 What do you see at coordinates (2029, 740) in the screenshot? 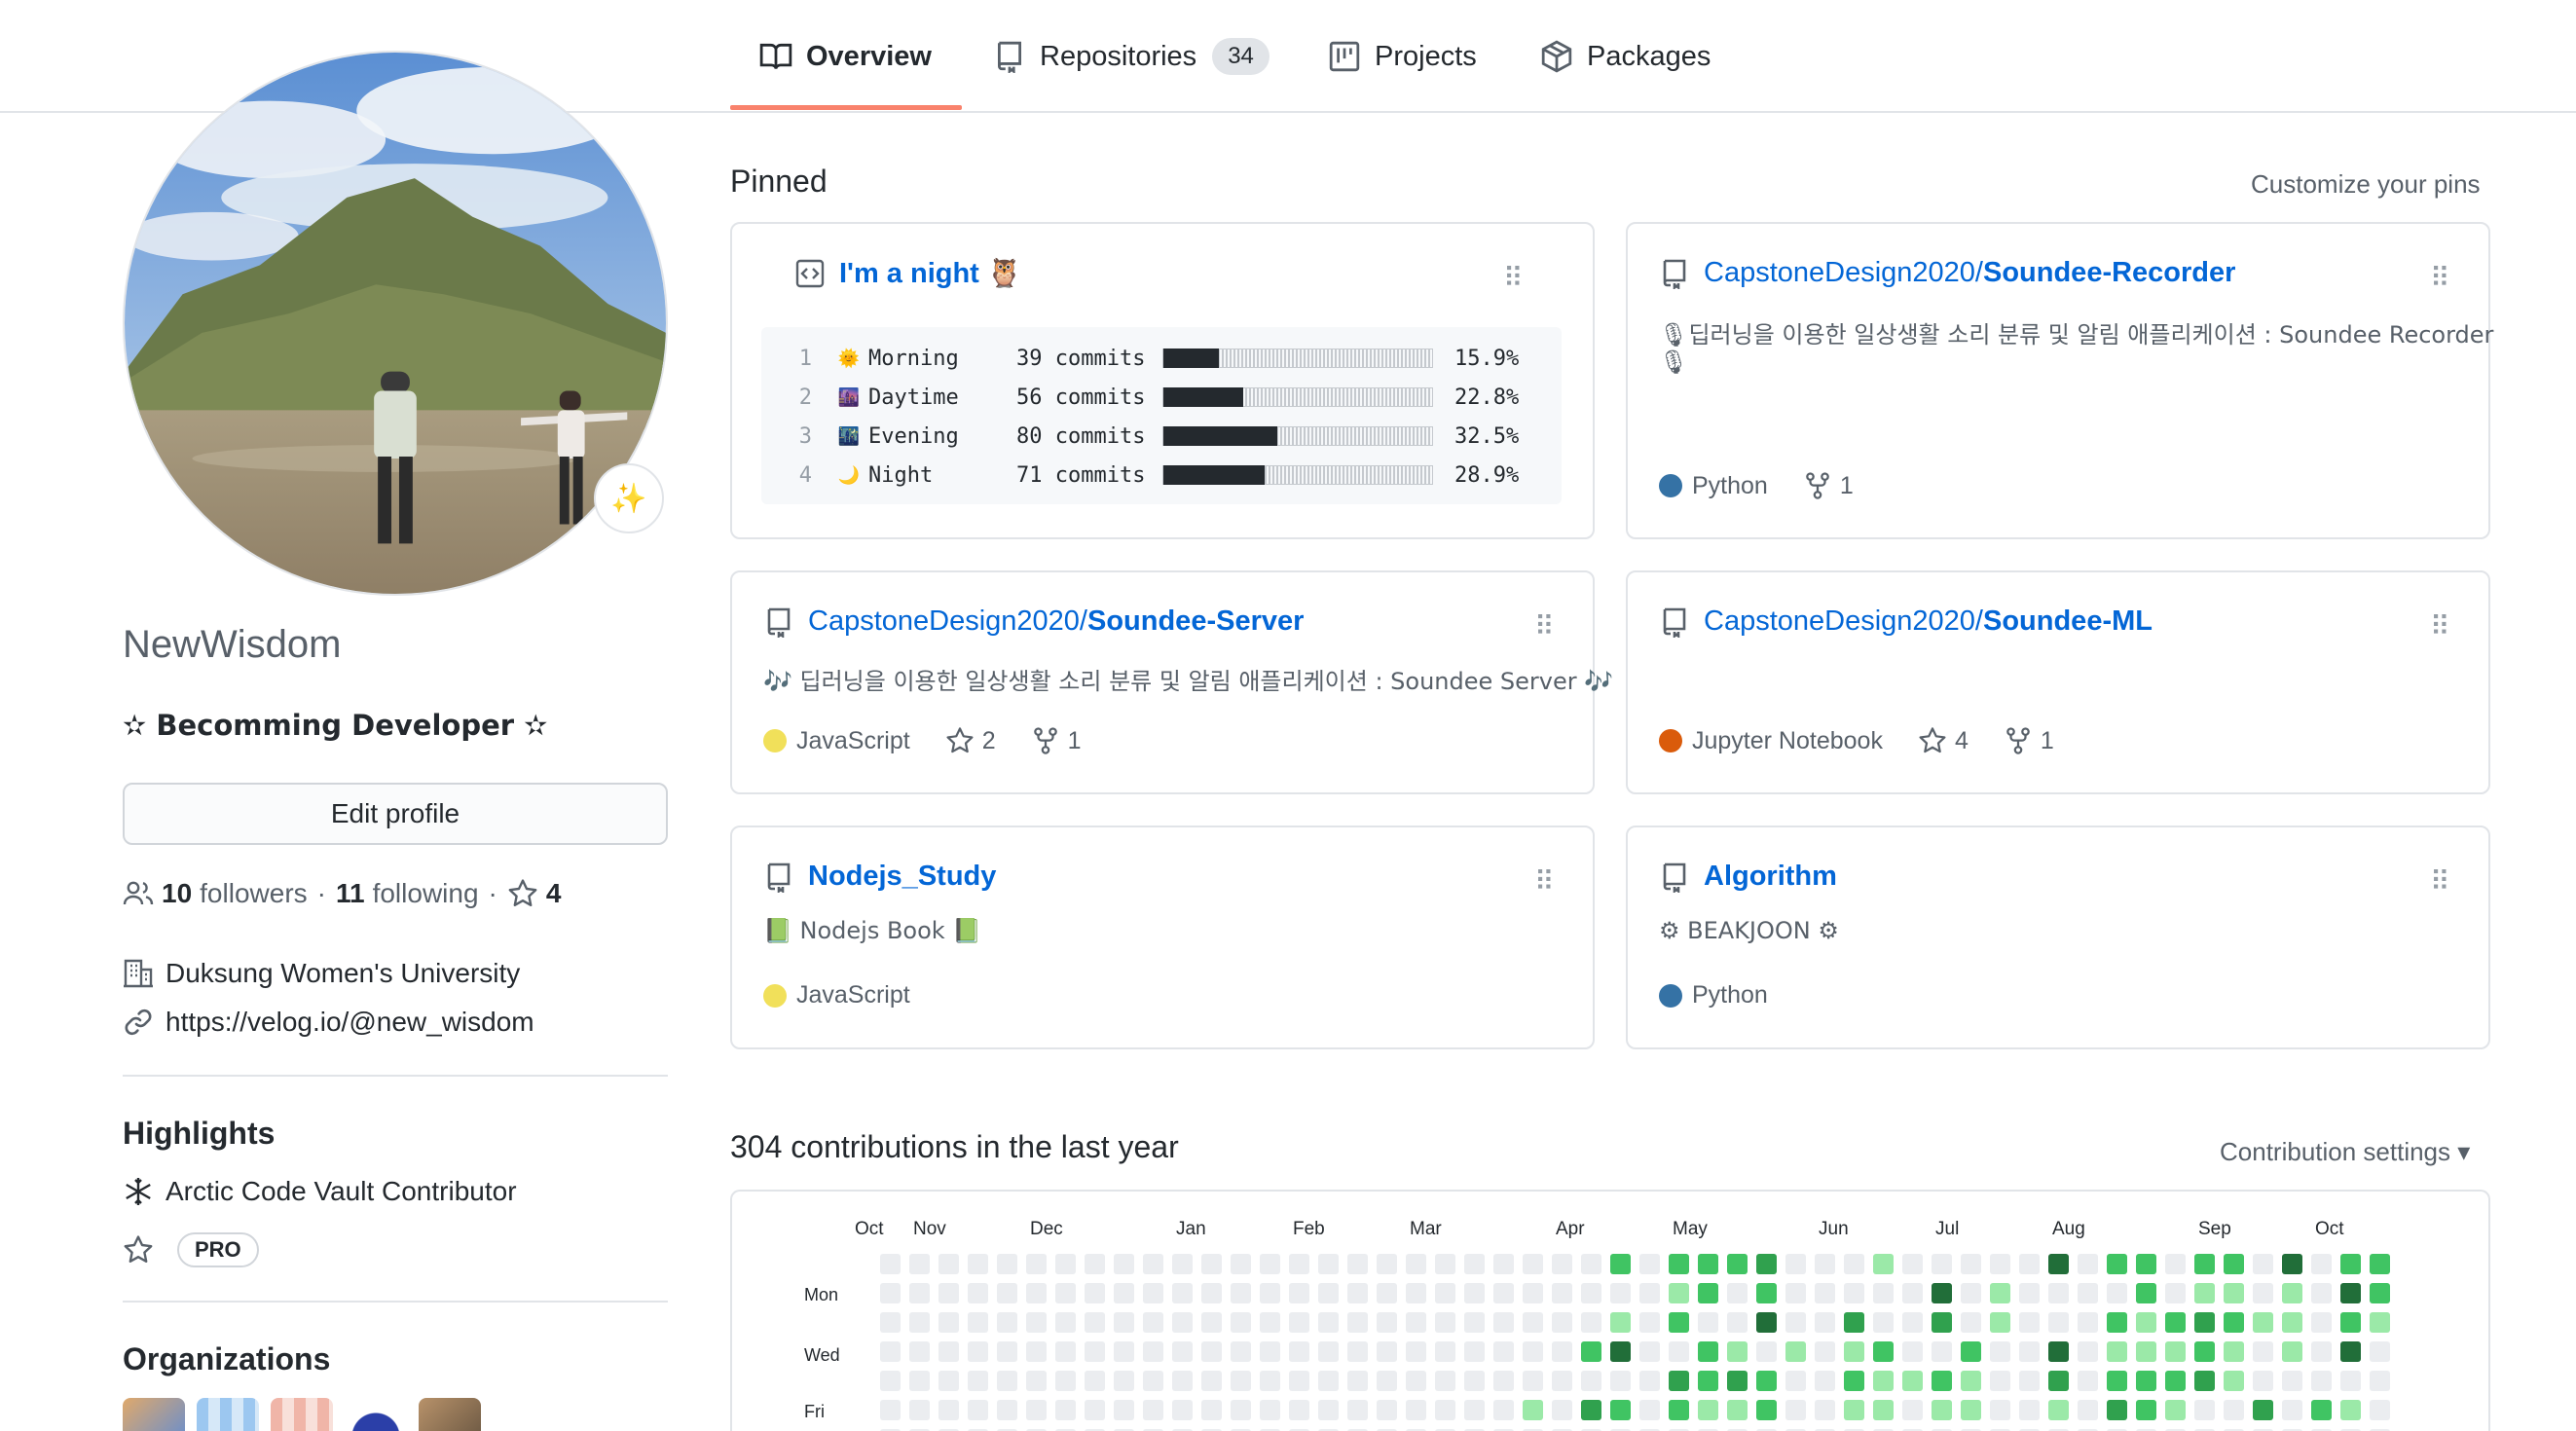
I see `forks-link: 1` at bounding box center [2029, 740].